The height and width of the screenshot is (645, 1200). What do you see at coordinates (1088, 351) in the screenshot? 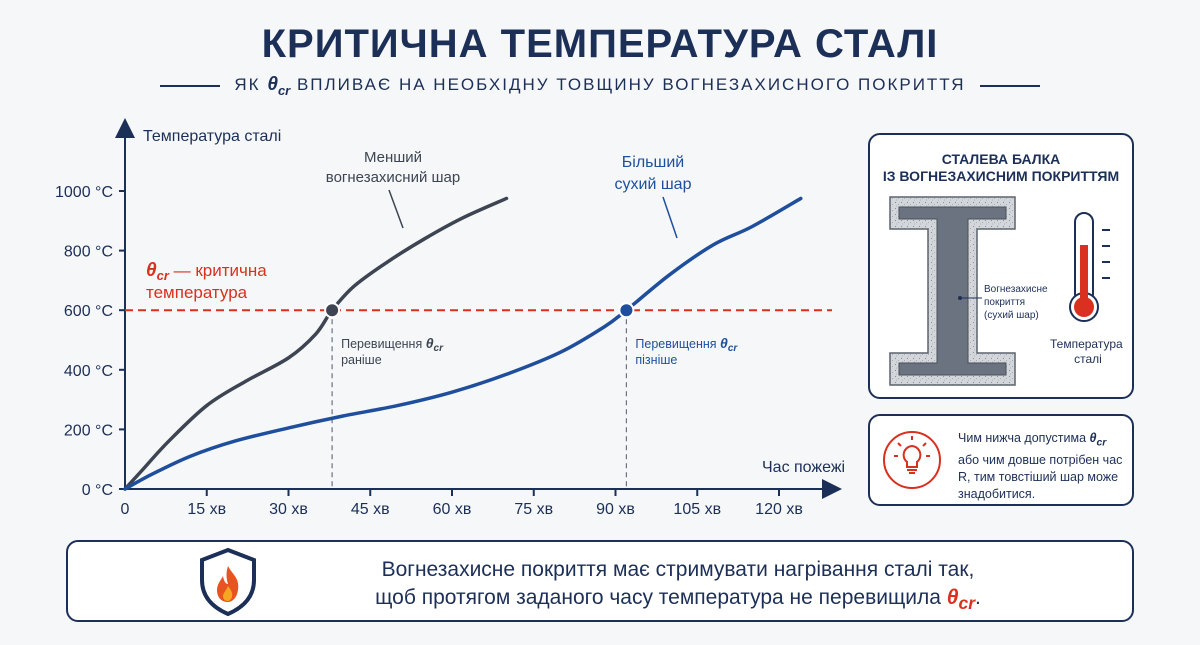
I see `thermometer-label: Температура сталі` at bounding box center [1088, 351].